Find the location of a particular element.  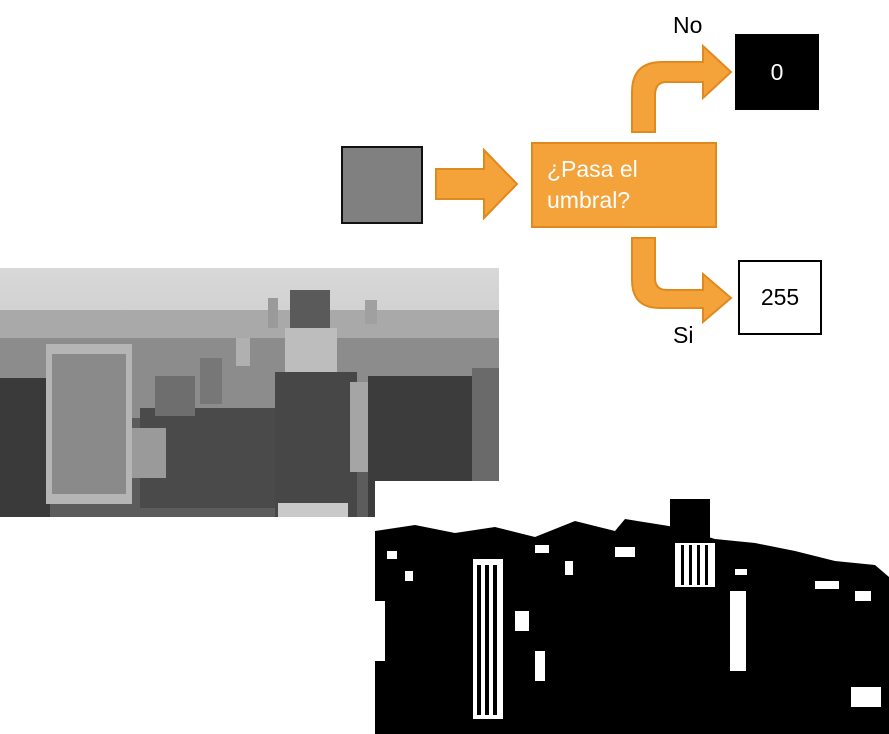

output-zero-box: 0 is located at coordinates (777, 72).